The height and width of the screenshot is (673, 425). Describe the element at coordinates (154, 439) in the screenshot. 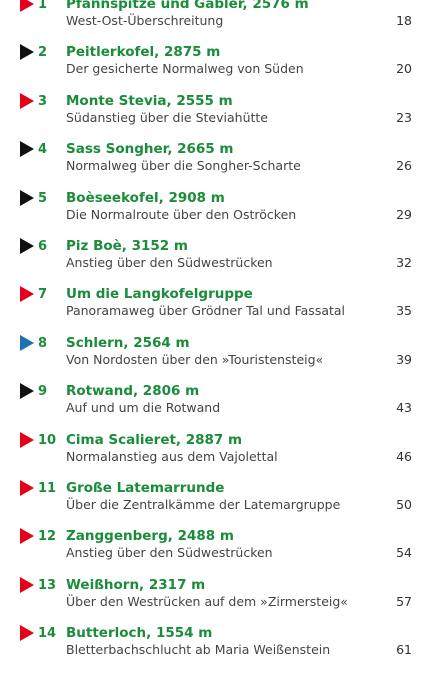

I see `entry-title: Cima Scalieret, 2887 m` at that location.